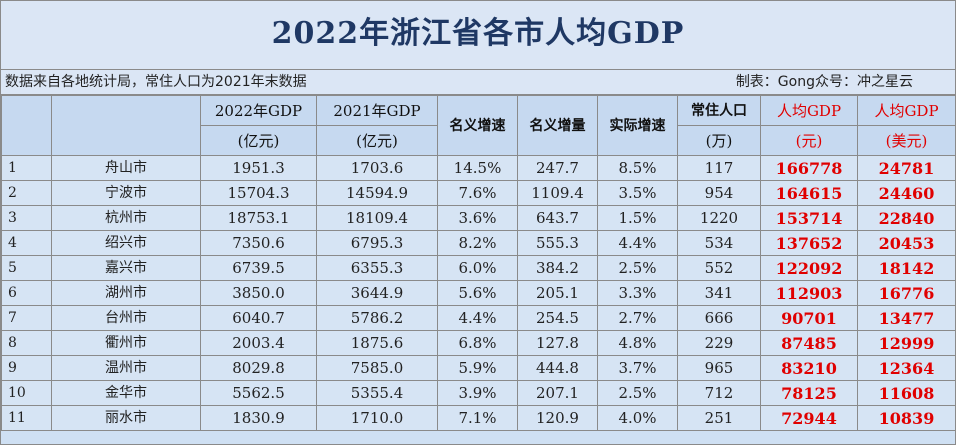 This screenshot has height=445, width=956. Describe the element at coordinates (809, 293) in the screenshot. I see `per-capita-cny-cell: 112903` at that location.